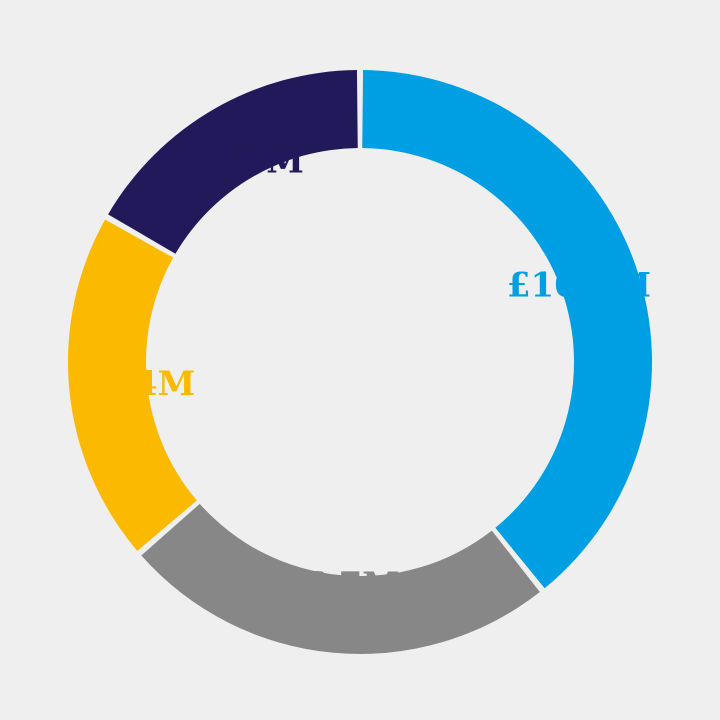 Image resolution: width=720 pixels, height=720 pixels. Describe the element at coordinates (135, 384) in the screenshot. I see `slice-value-label: £5.4M` at that location.